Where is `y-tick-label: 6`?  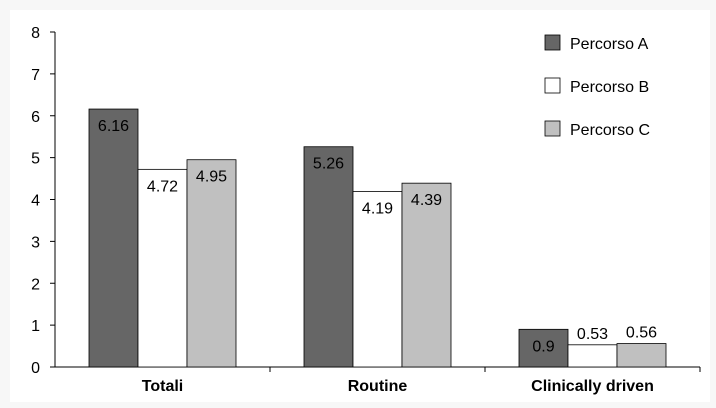 y-tick-label: 6 is located at coordinates (35, 117).